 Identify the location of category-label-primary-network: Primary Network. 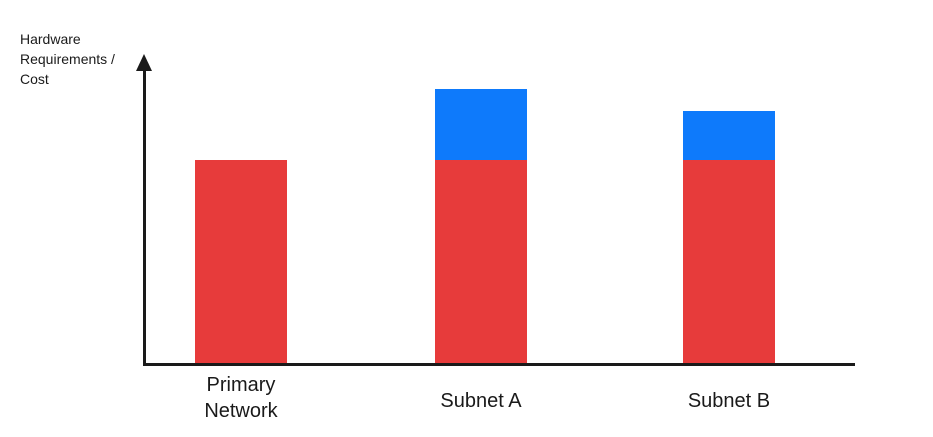
(241, 398).